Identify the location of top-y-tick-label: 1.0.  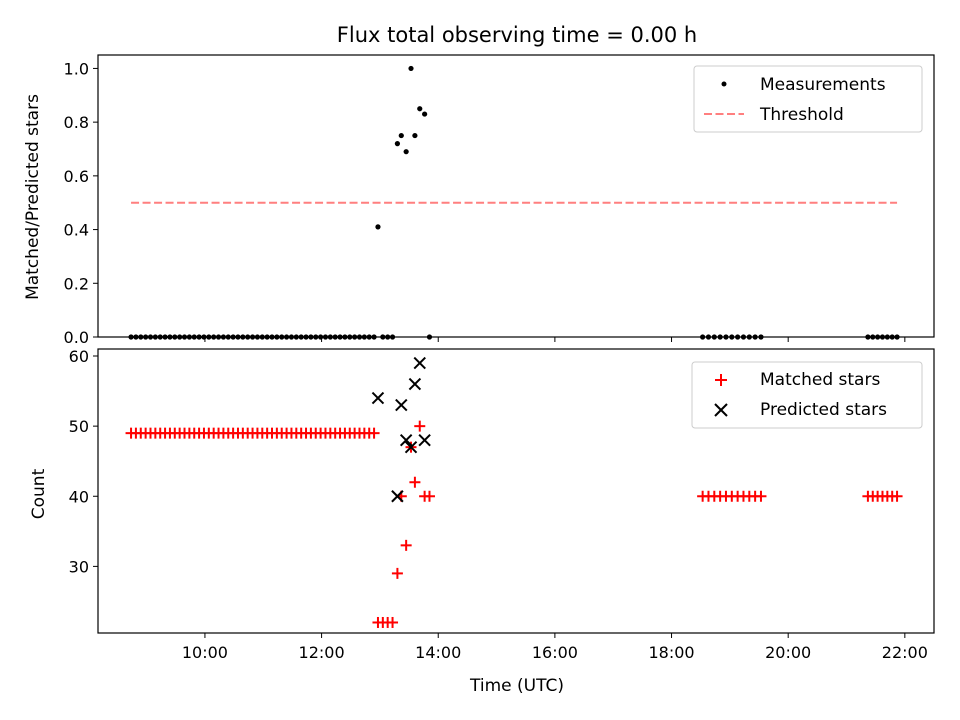
(76, 68).